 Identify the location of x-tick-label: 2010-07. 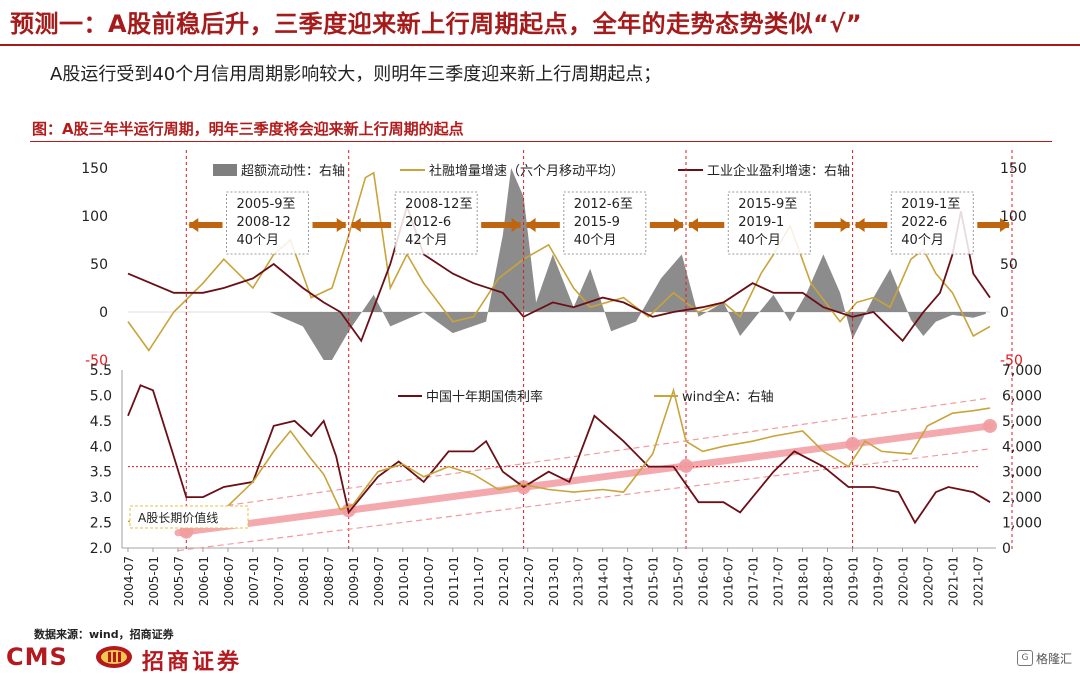
(429, 581).